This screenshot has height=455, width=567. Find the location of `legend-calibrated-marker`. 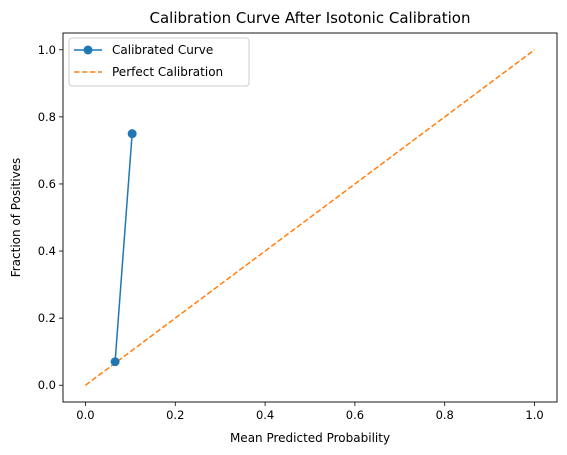

legend-calibrated-marker is located at coordinates (88, 50).